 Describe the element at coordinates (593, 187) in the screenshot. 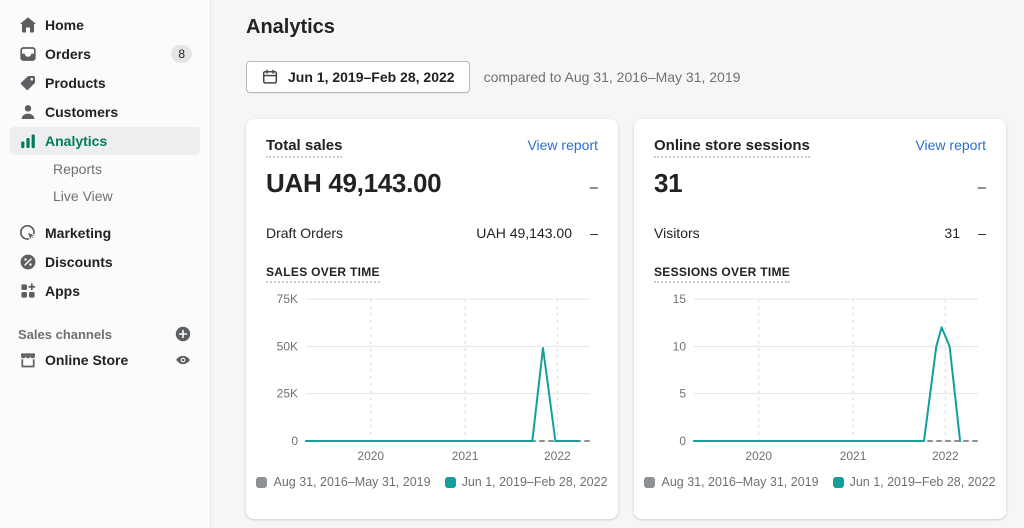

I see `total-sales-delta: –` at that location.